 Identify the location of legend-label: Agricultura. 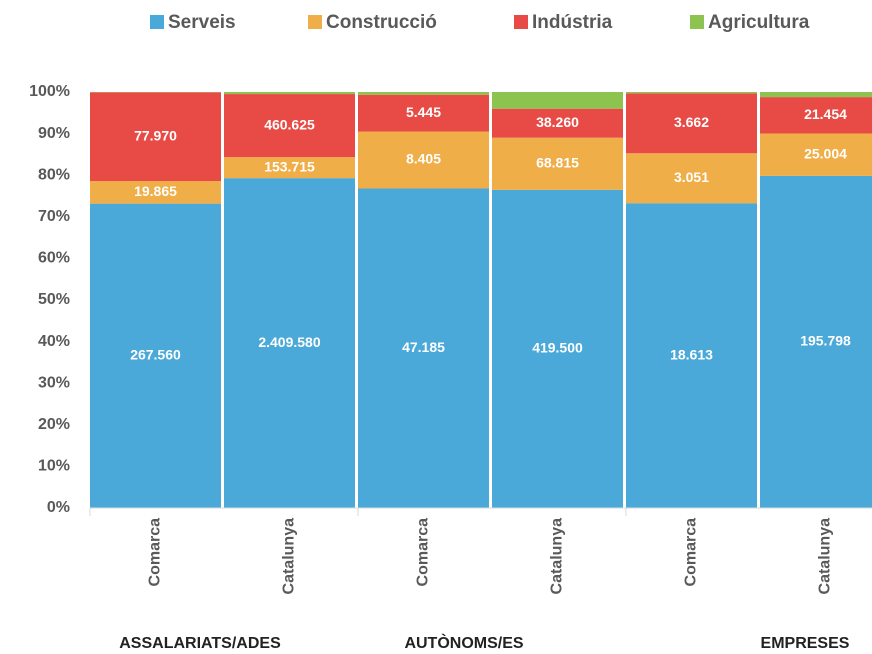
(759, 22).